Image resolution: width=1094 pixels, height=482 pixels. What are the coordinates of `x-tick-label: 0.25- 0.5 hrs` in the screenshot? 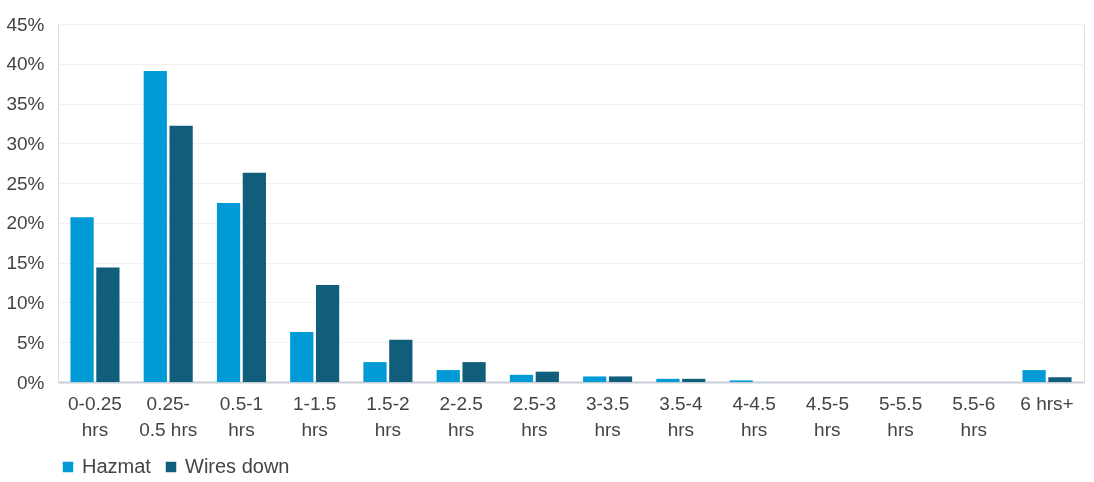 It's located at (168, 416).